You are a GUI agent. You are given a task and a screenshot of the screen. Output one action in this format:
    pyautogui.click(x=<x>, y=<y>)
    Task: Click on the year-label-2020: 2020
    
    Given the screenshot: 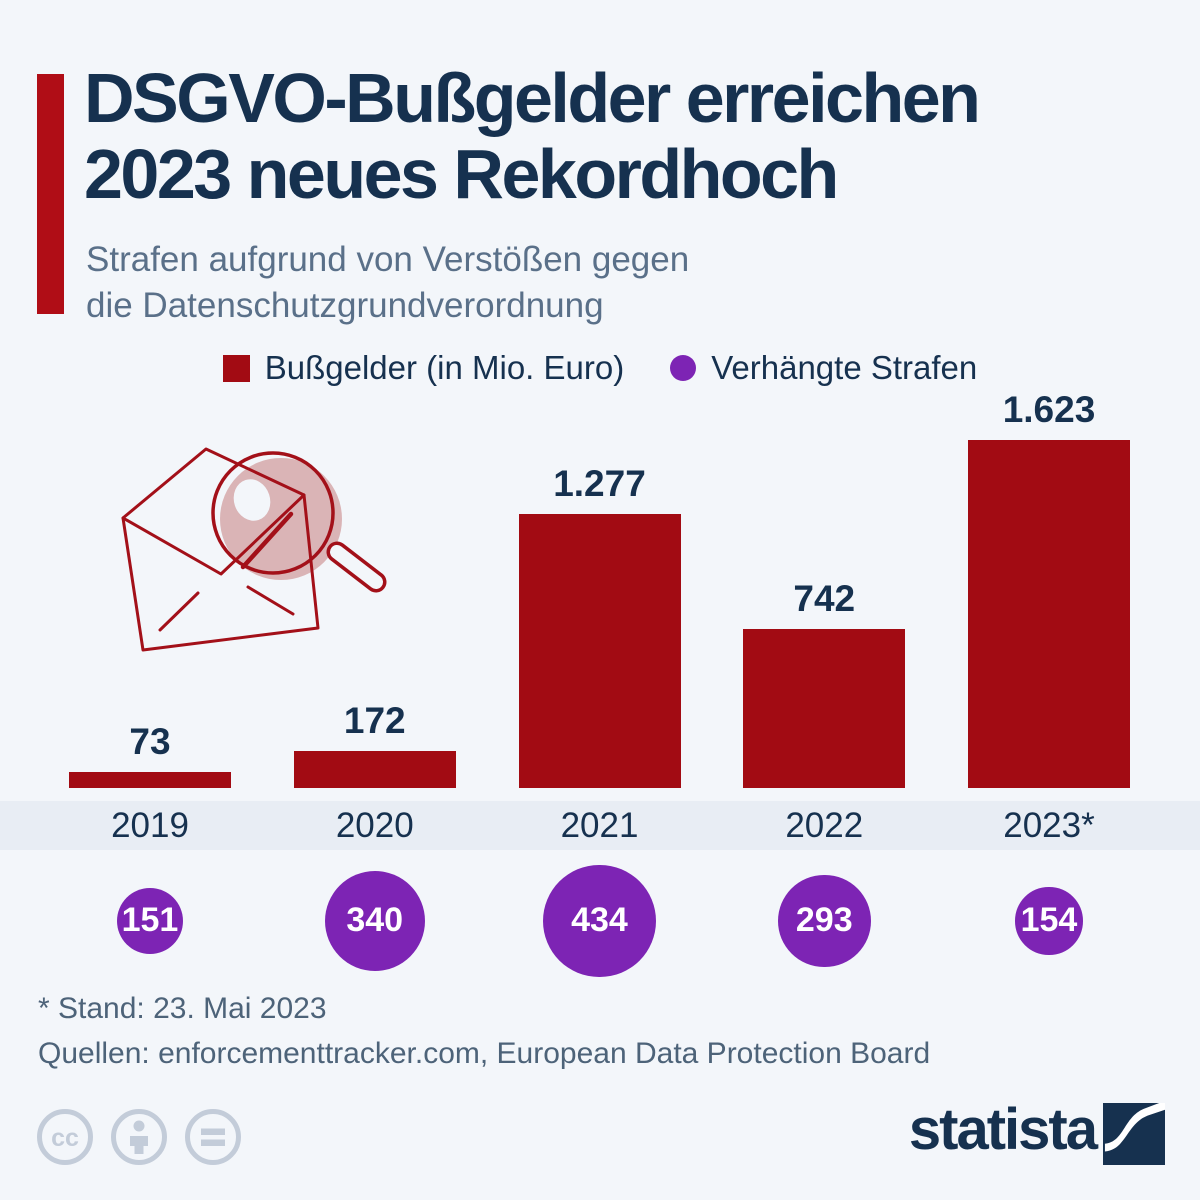 What is the action you would take?
    pyautogui.click(x=374, y=825)
    